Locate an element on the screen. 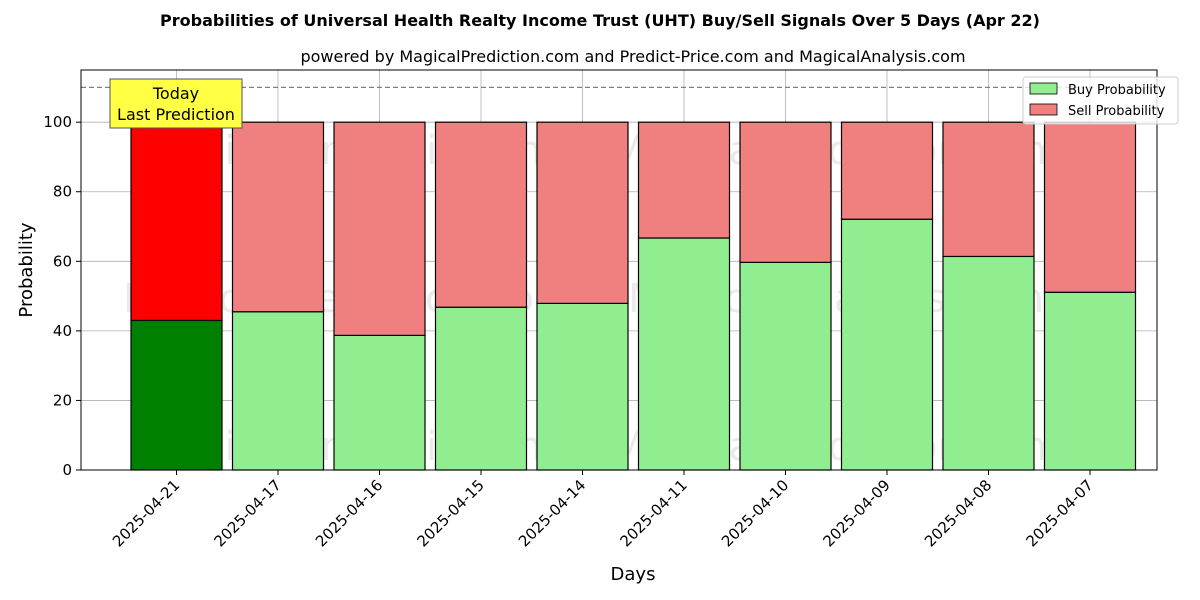  legend-swatch-sell is located at coordinates (1043, 109).